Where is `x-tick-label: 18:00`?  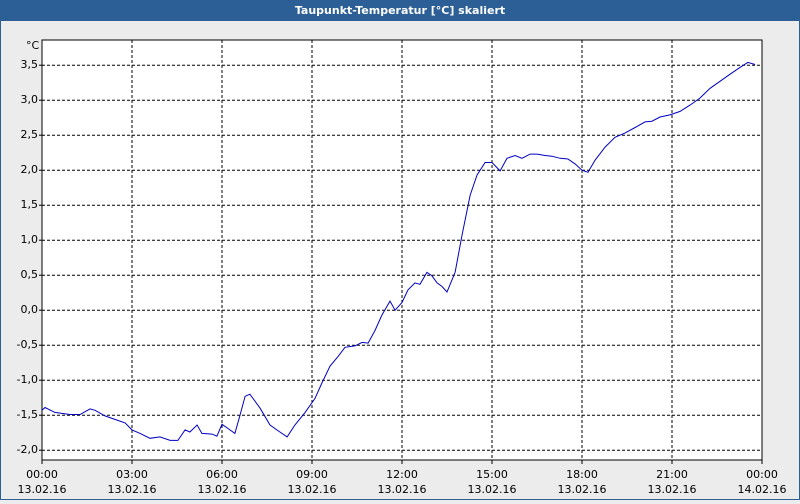 x-tick-label: 18:00 is located at coordinates (582, 474).